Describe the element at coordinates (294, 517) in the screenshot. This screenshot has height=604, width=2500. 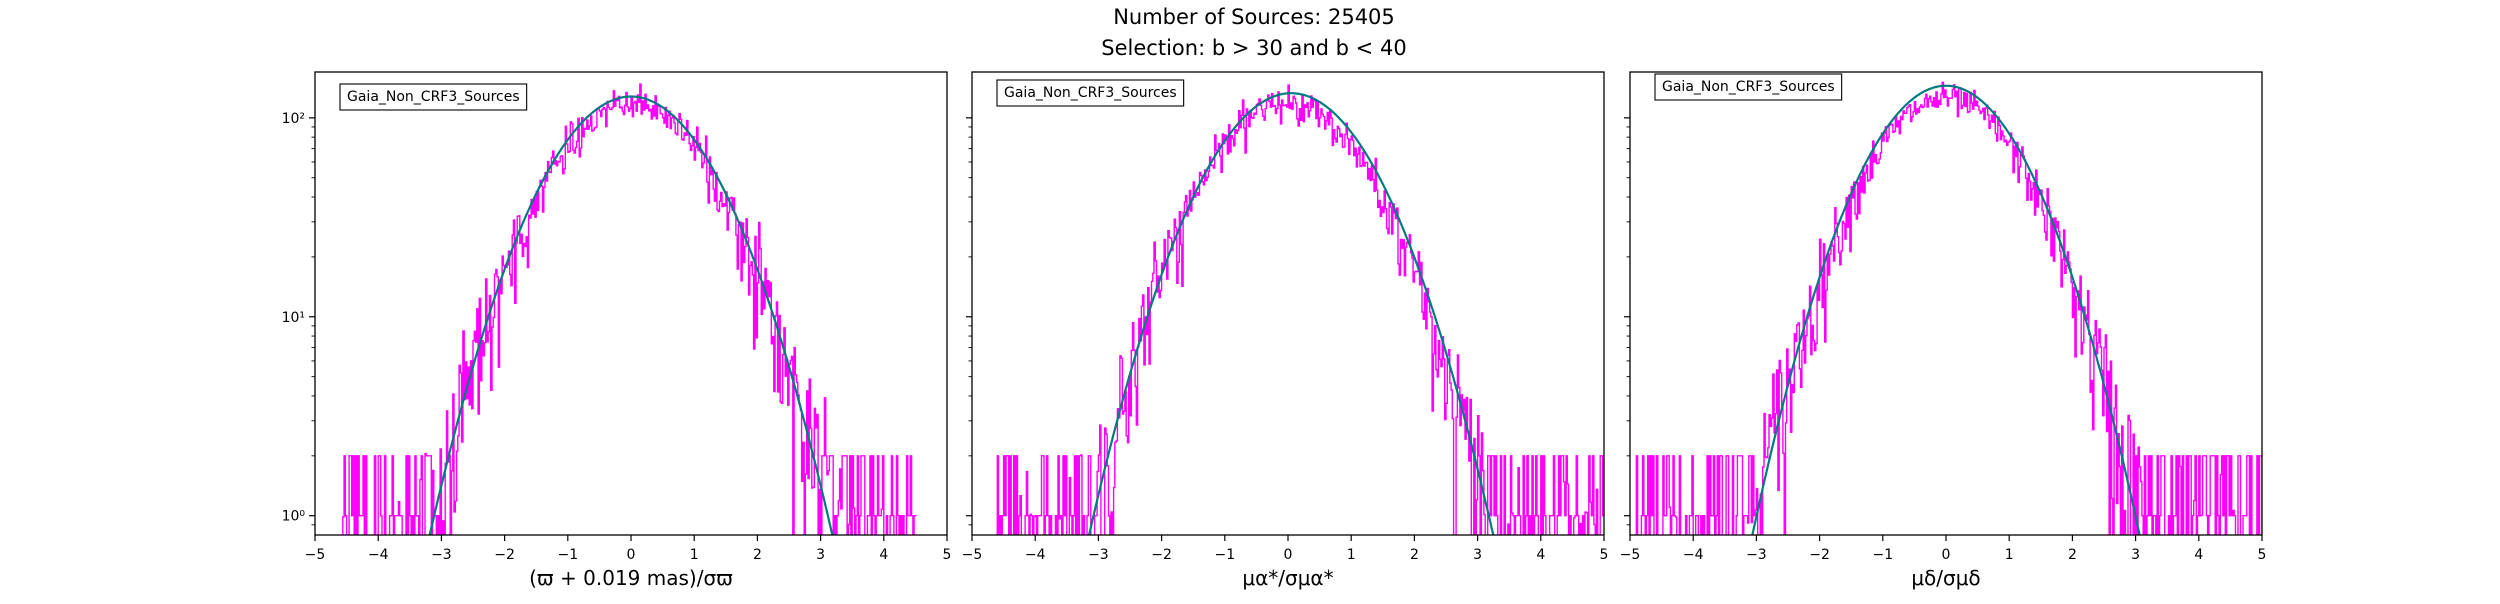
I see `y-tick-label: 10⁰` at that location.